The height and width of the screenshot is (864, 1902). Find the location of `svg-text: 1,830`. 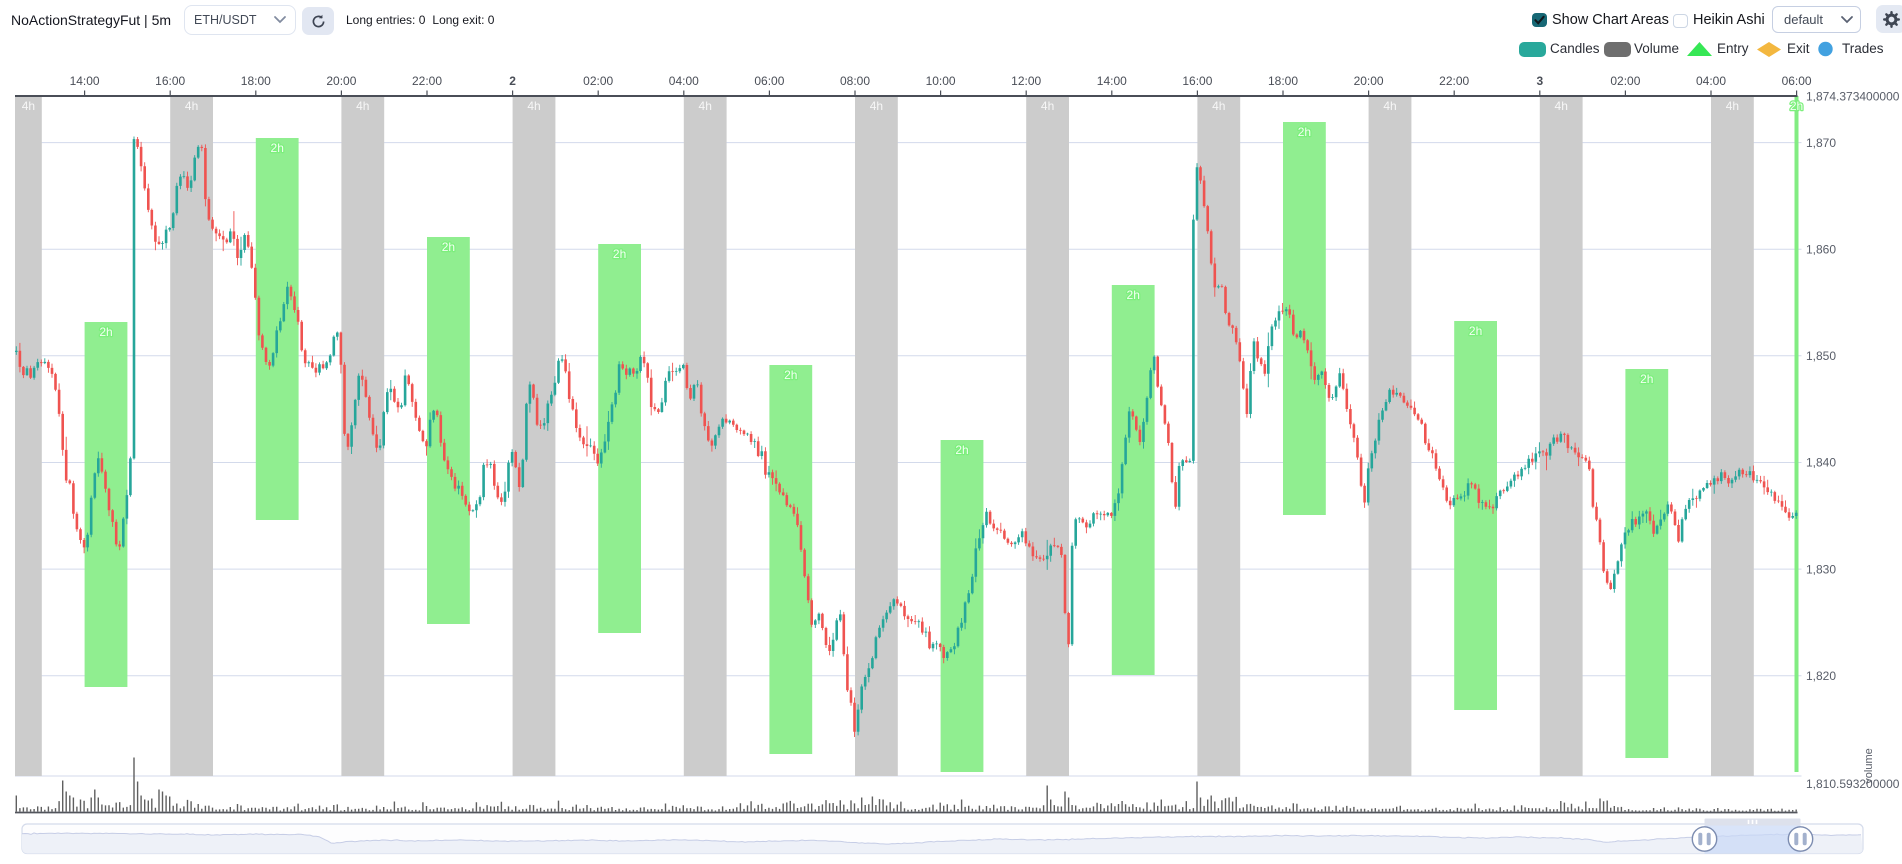

svg-text: 1,830 is located at coordinates (1821, 569).